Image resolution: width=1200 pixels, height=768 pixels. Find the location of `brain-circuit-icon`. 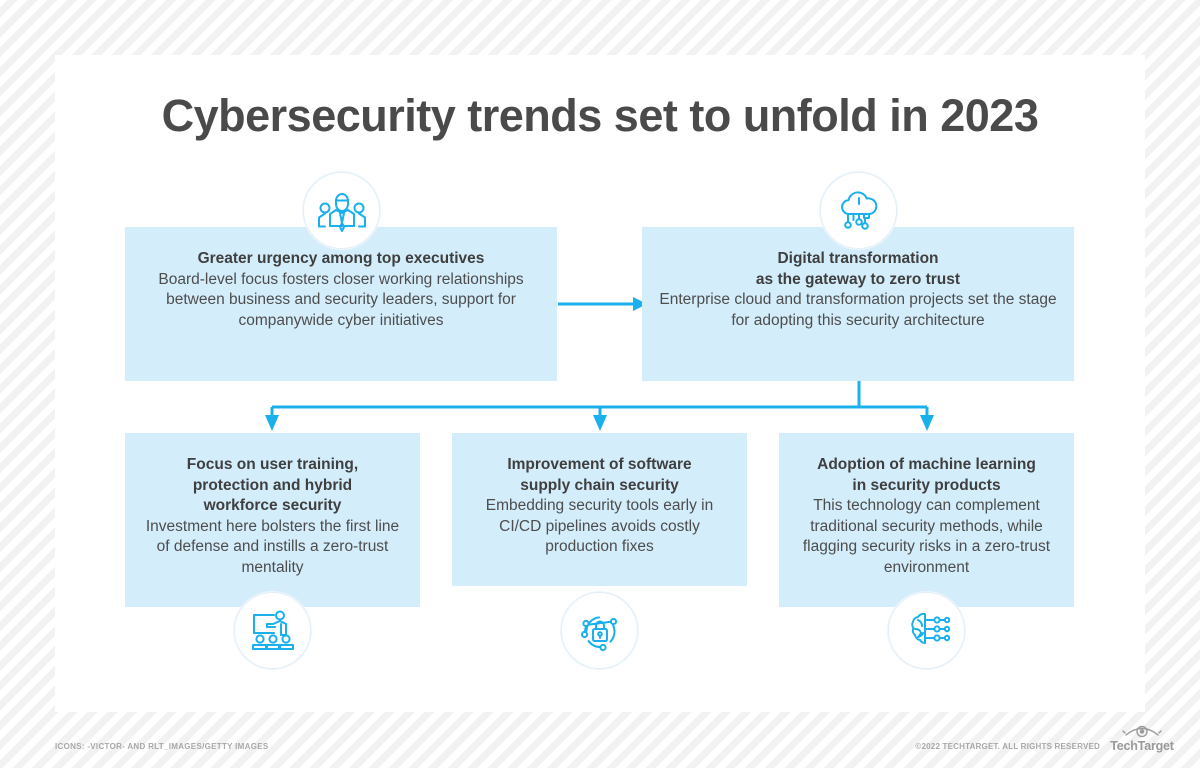

brain-circuit-icon is located at coordinates (926, 630).